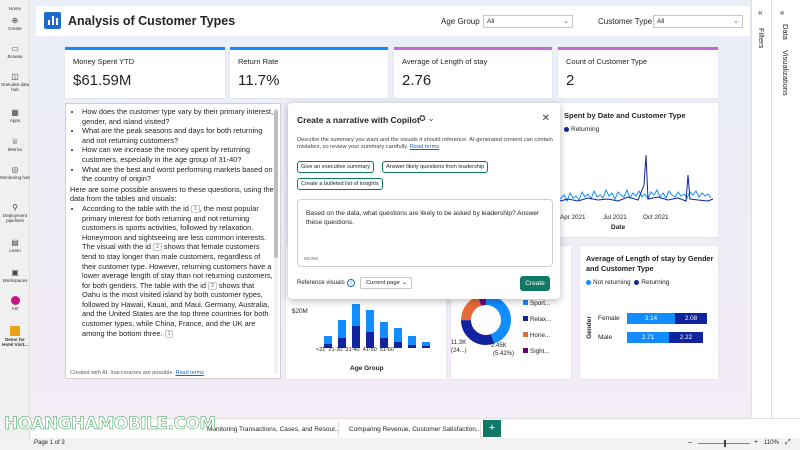  Describe the element at coordinates (573, 217) in the screenshot. I see `x-tick: Apr 2021` at that location.